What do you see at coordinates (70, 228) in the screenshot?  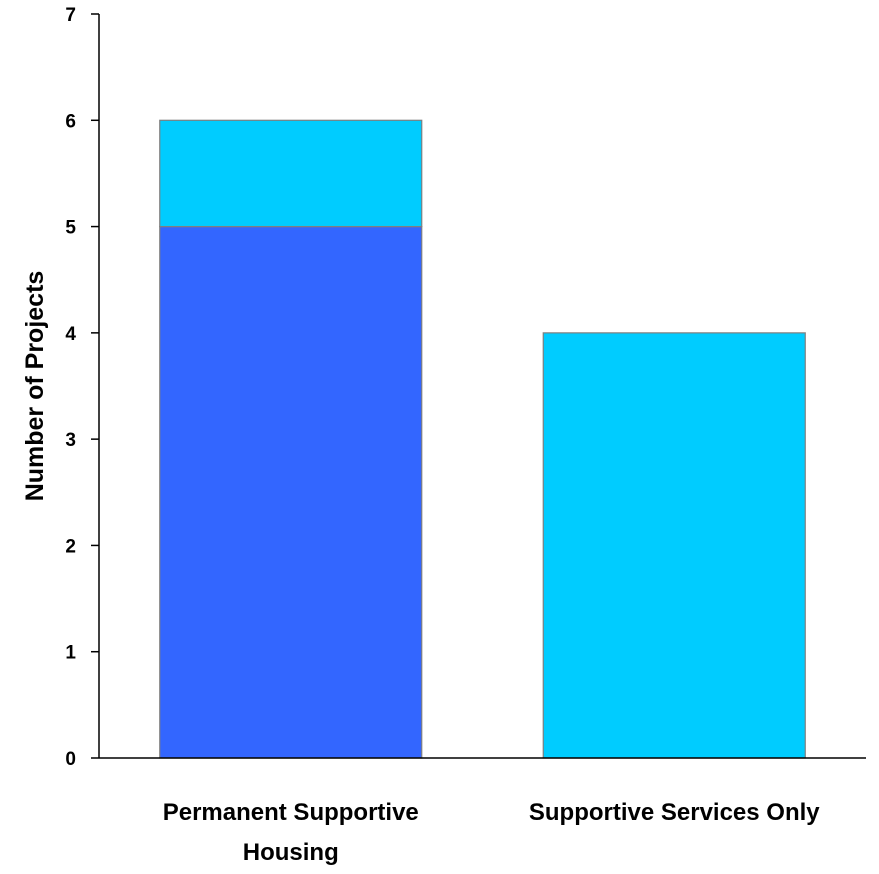 I see `y-tick-label: 5` at bounding box center [70, 228].